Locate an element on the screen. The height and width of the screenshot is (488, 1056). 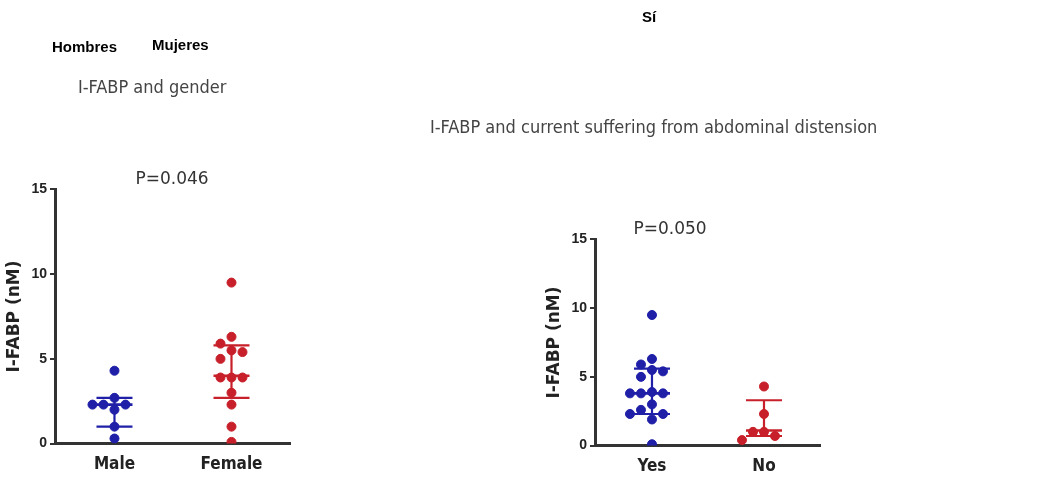
x-tick-label: Female is located at coordinates (231, 463).